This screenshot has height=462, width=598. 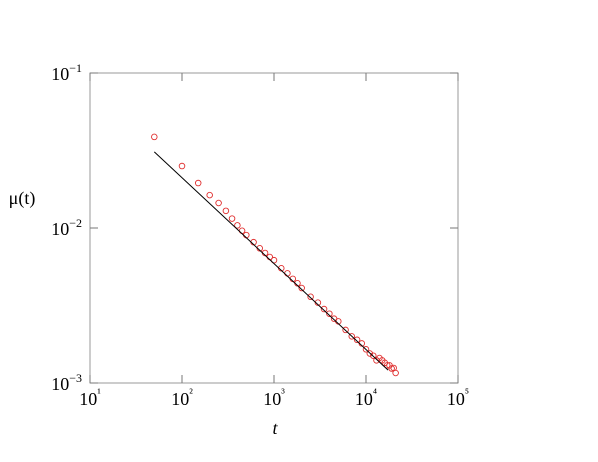 I want to click on y-tick-label: 10⁻², so click(x=66, y=227).